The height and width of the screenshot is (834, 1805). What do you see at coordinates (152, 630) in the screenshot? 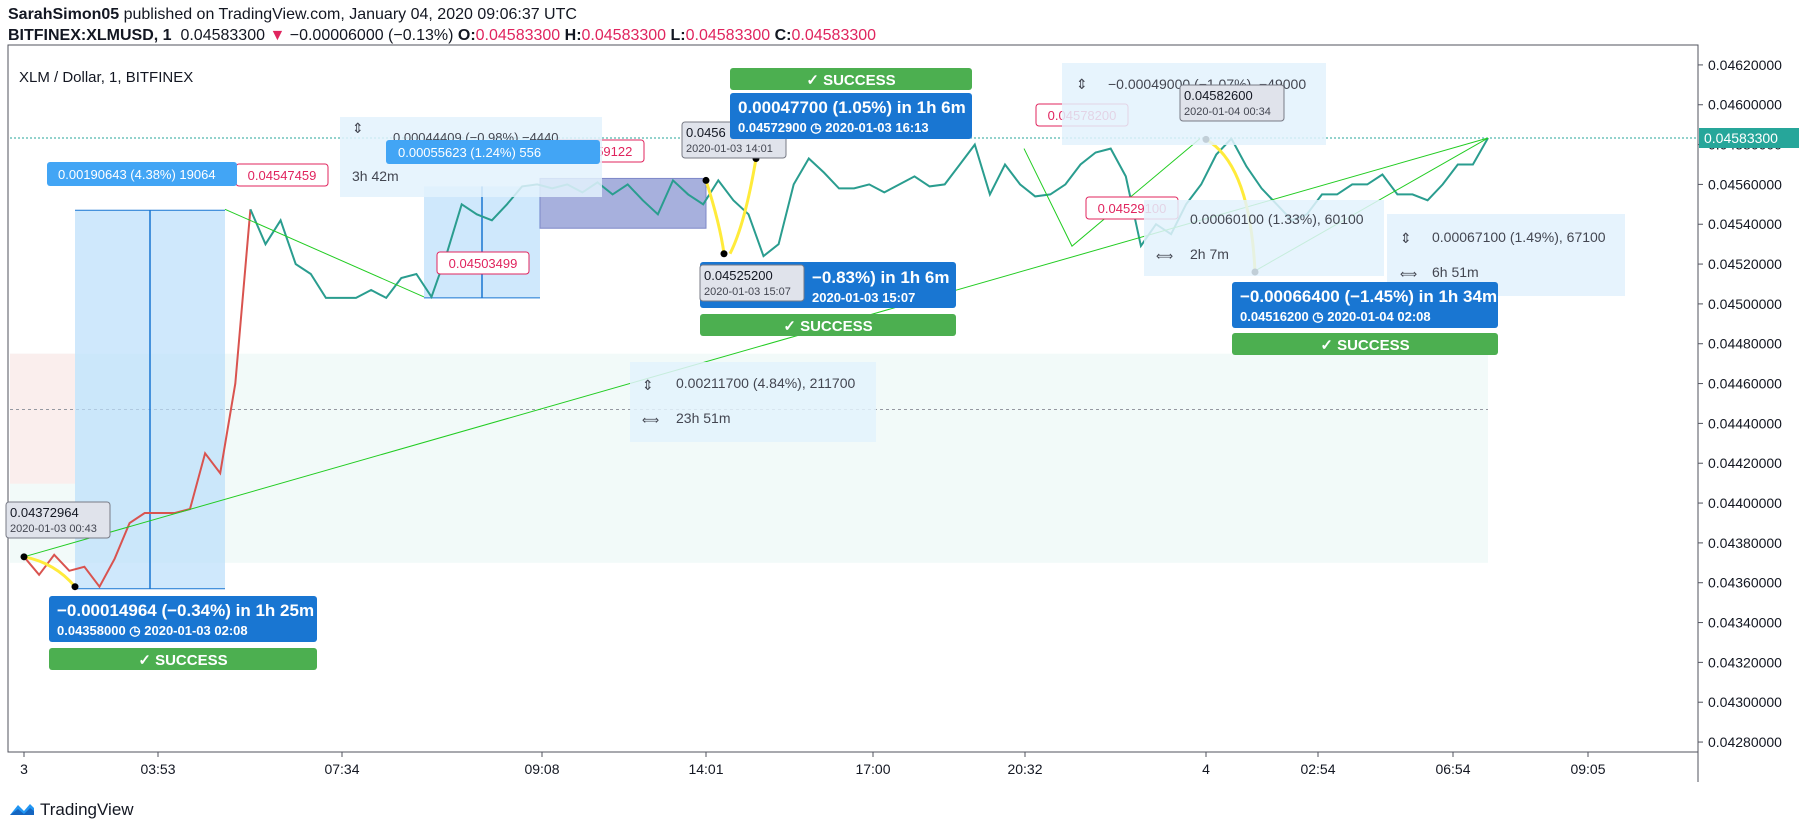
I see `forecast-sub: 0.04358000 ◷ 2020-01-03 02:08` at bounding box center [152, 630].